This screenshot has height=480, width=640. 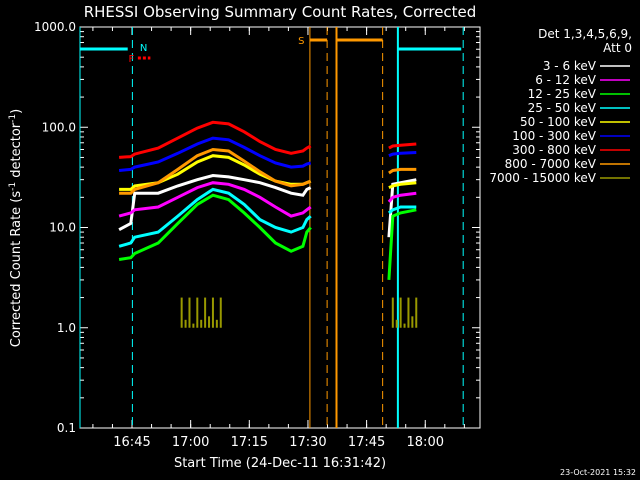 I want to click on legend-label-7: 300 - 800 keV, so click(x=554, y=150).